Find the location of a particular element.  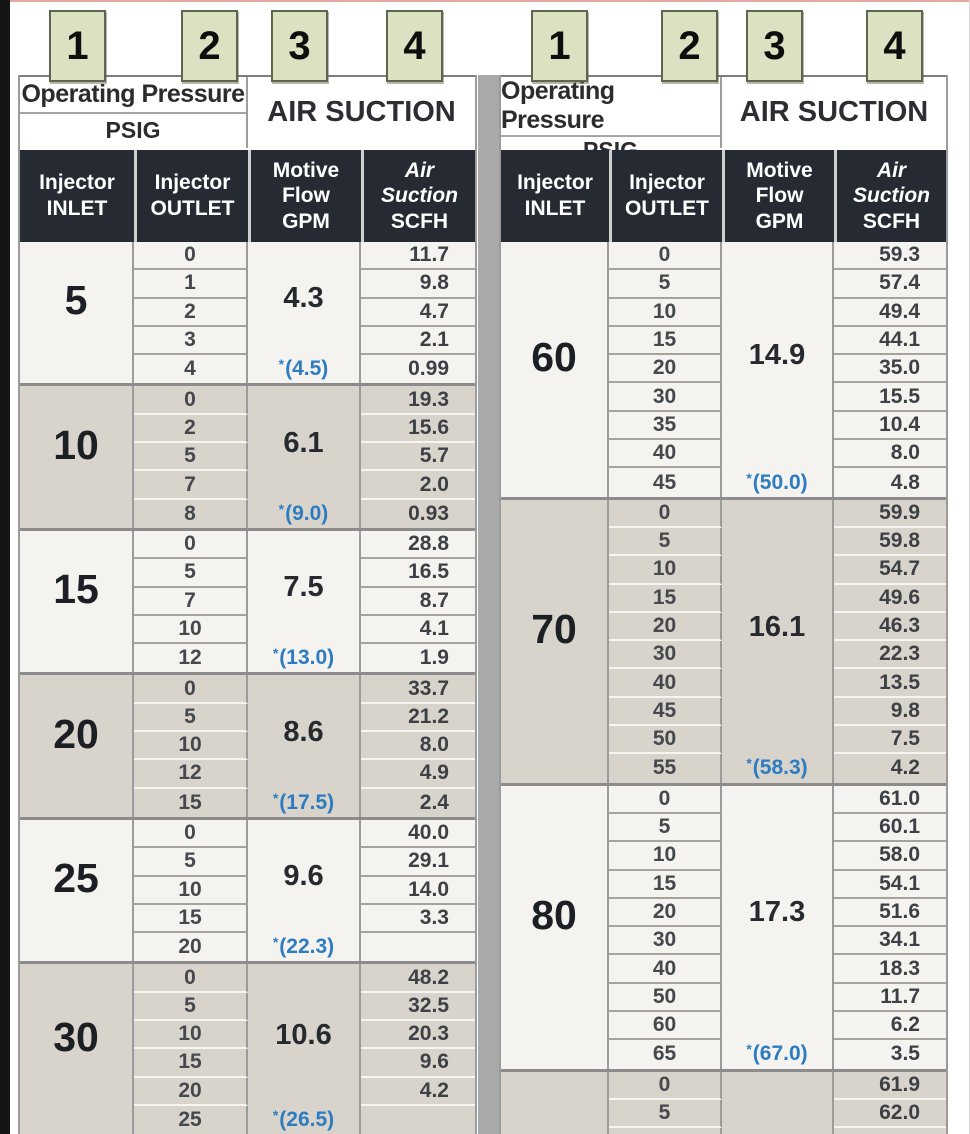

outlet-column-header: Injector OUTLET is located at coordinates (665, 196).